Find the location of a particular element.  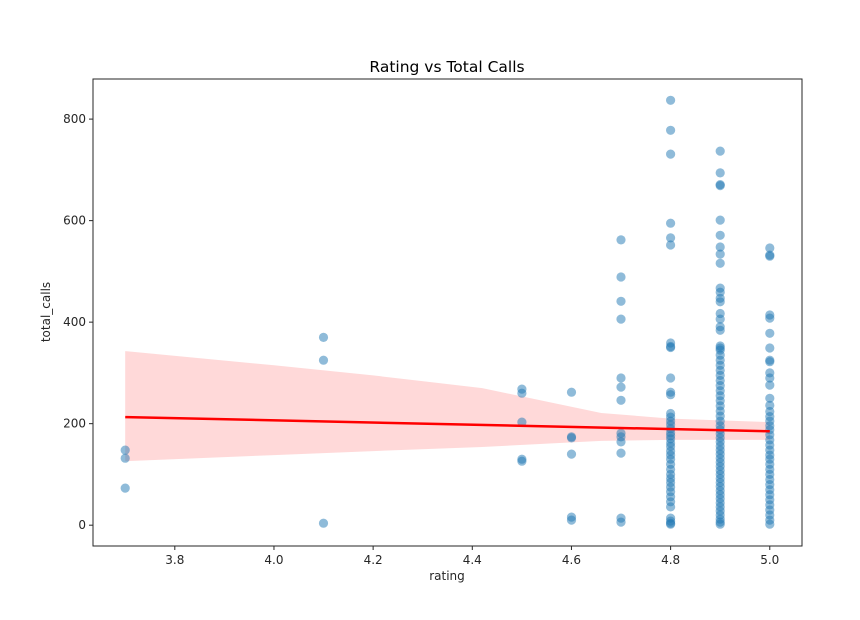

regression-line-layer is located at coordinates (447, 424).